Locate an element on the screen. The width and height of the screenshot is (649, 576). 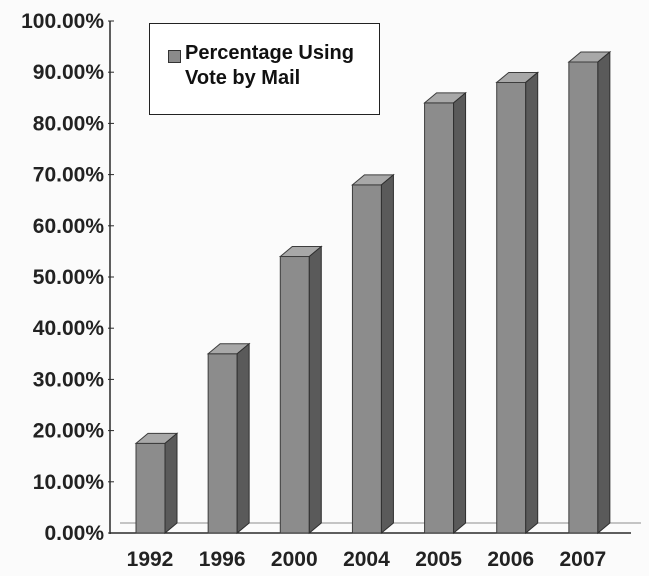
y-tick-label: 70.00% is located at coordinates (69, 175).